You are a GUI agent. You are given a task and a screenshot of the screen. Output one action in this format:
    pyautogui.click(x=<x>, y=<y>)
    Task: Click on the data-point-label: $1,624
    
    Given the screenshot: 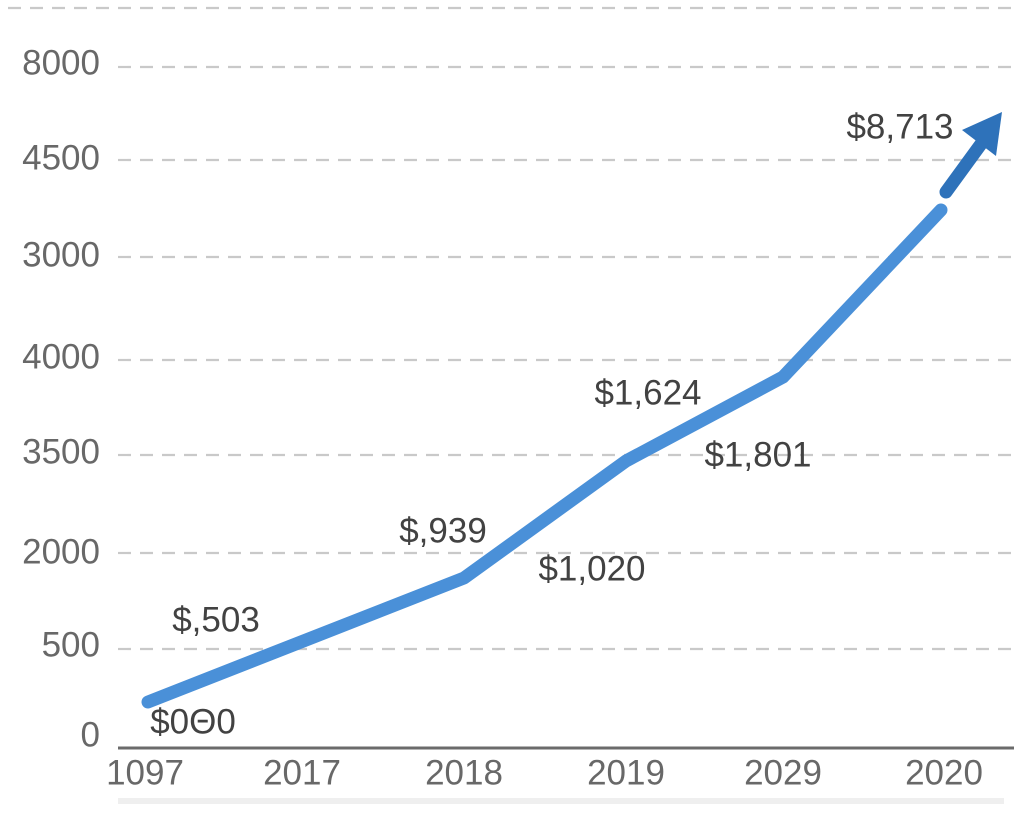 What is the action you would take?
    pyautogui.click(x=647, y=393)
    